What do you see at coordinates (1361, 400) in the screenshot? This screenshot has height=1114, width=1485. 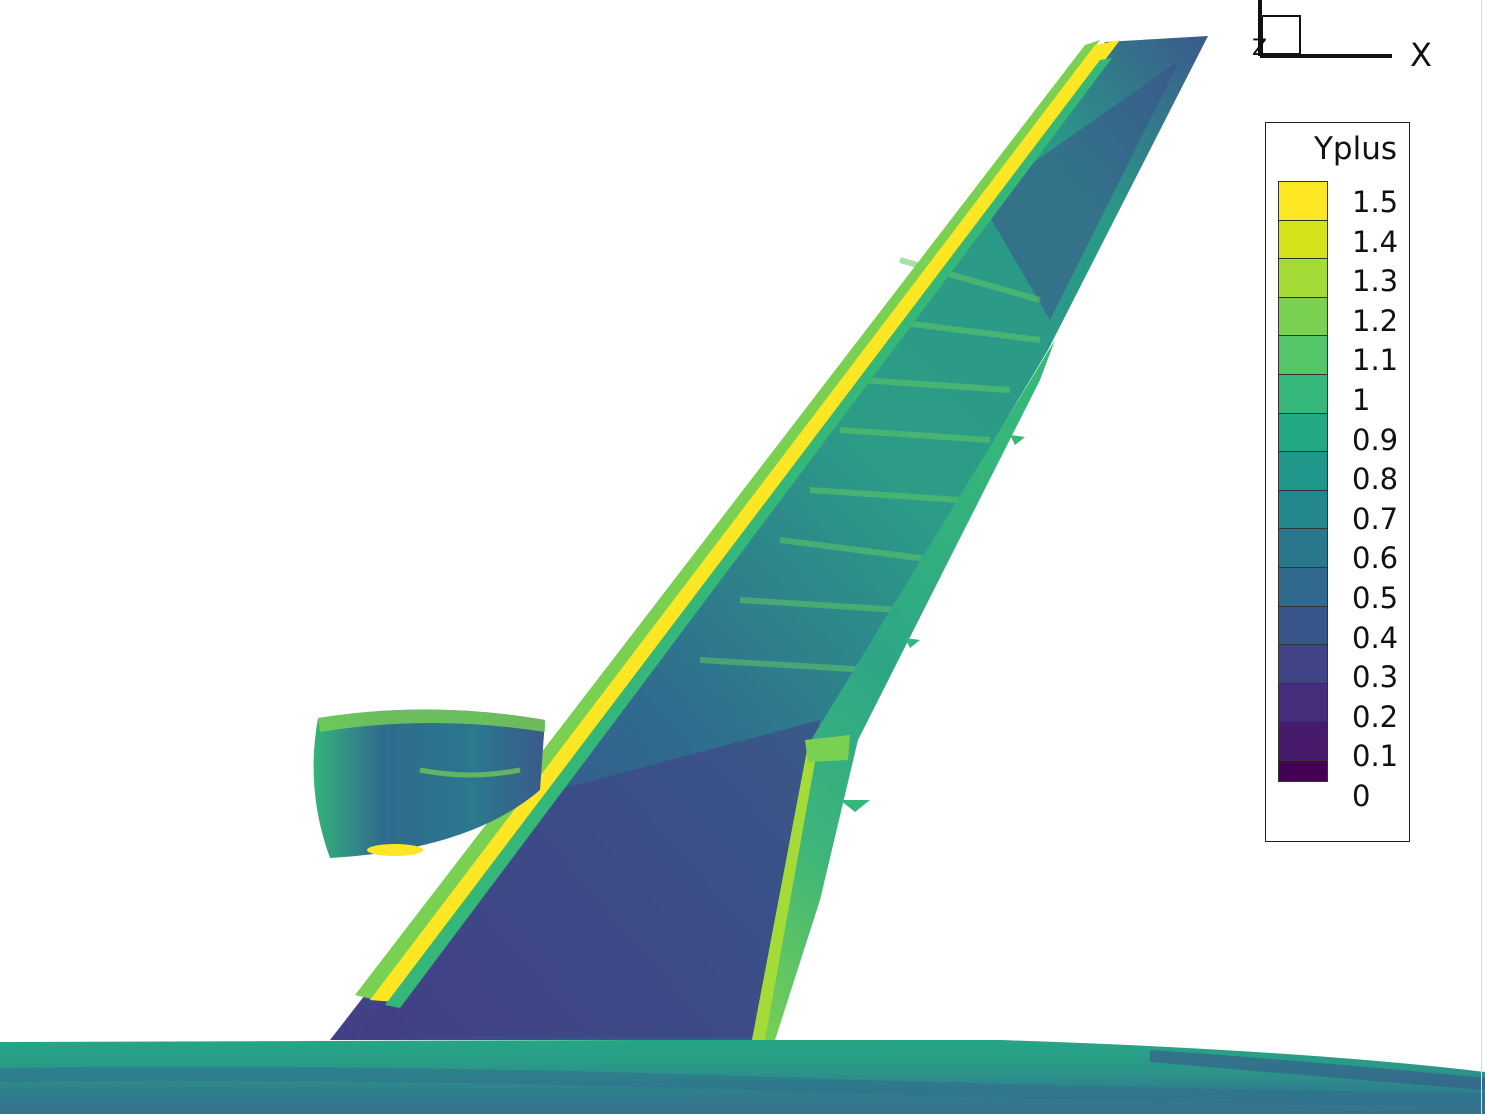 I see `legend-label: 1` at bounding box center [1361, 400].